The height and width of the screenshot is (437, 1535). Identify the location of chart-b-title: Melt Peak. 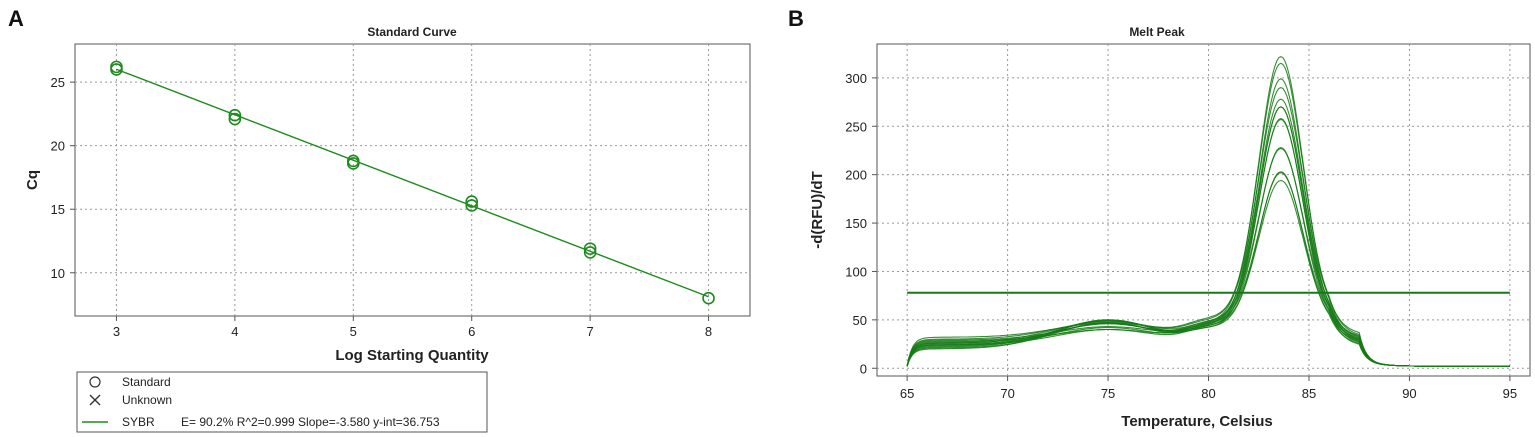
(1157, 32).